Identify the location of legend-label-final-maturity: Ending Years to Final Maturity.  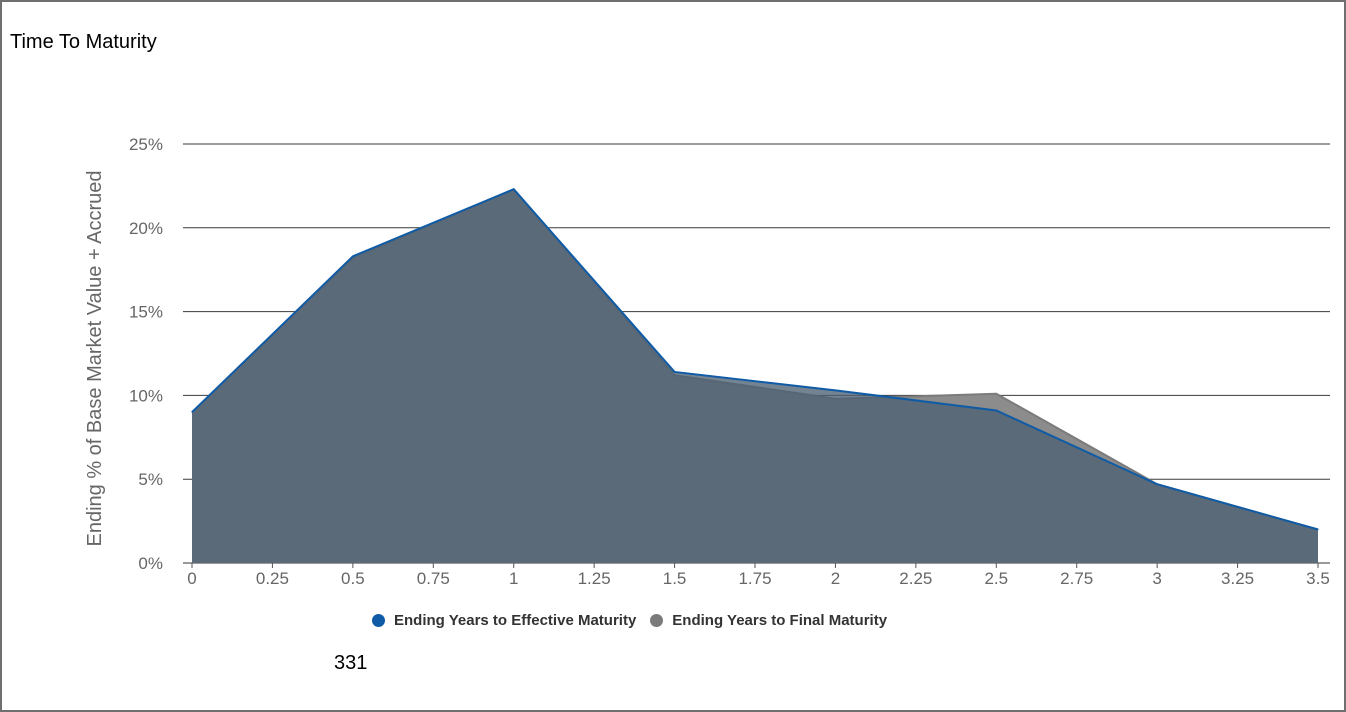
(780, 620).